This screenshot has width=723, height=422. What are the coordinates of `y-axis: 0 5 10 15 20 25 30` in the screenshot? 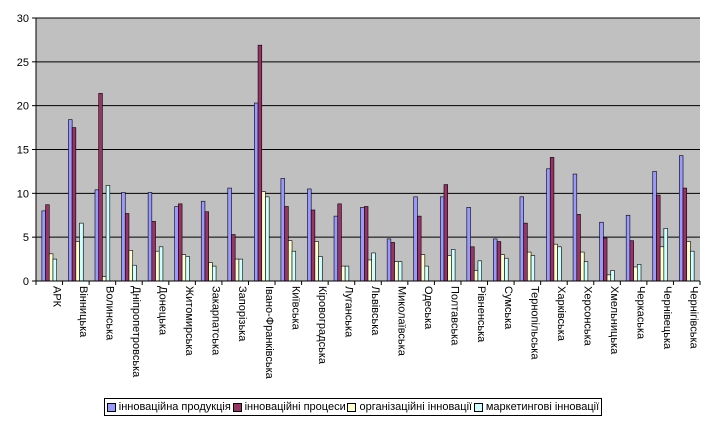 It's located at (27, 150).